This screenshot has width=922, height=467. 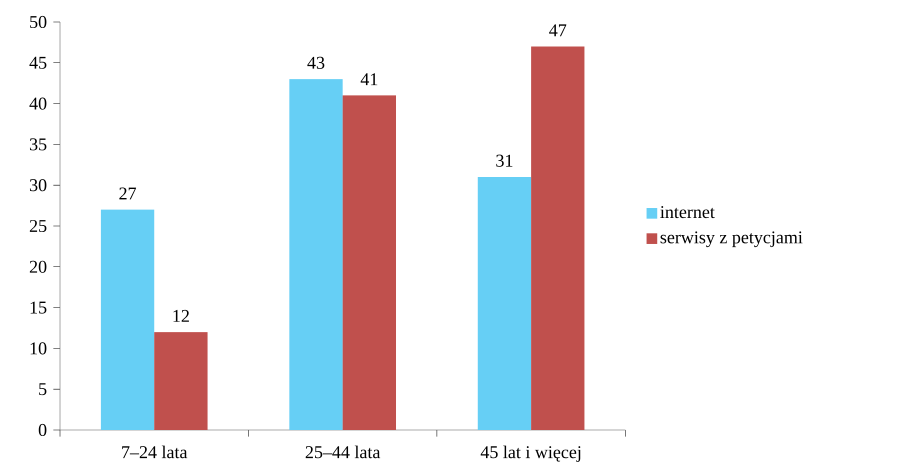 I want to click on y-tick-label: 15, so click(x=38, y=308).